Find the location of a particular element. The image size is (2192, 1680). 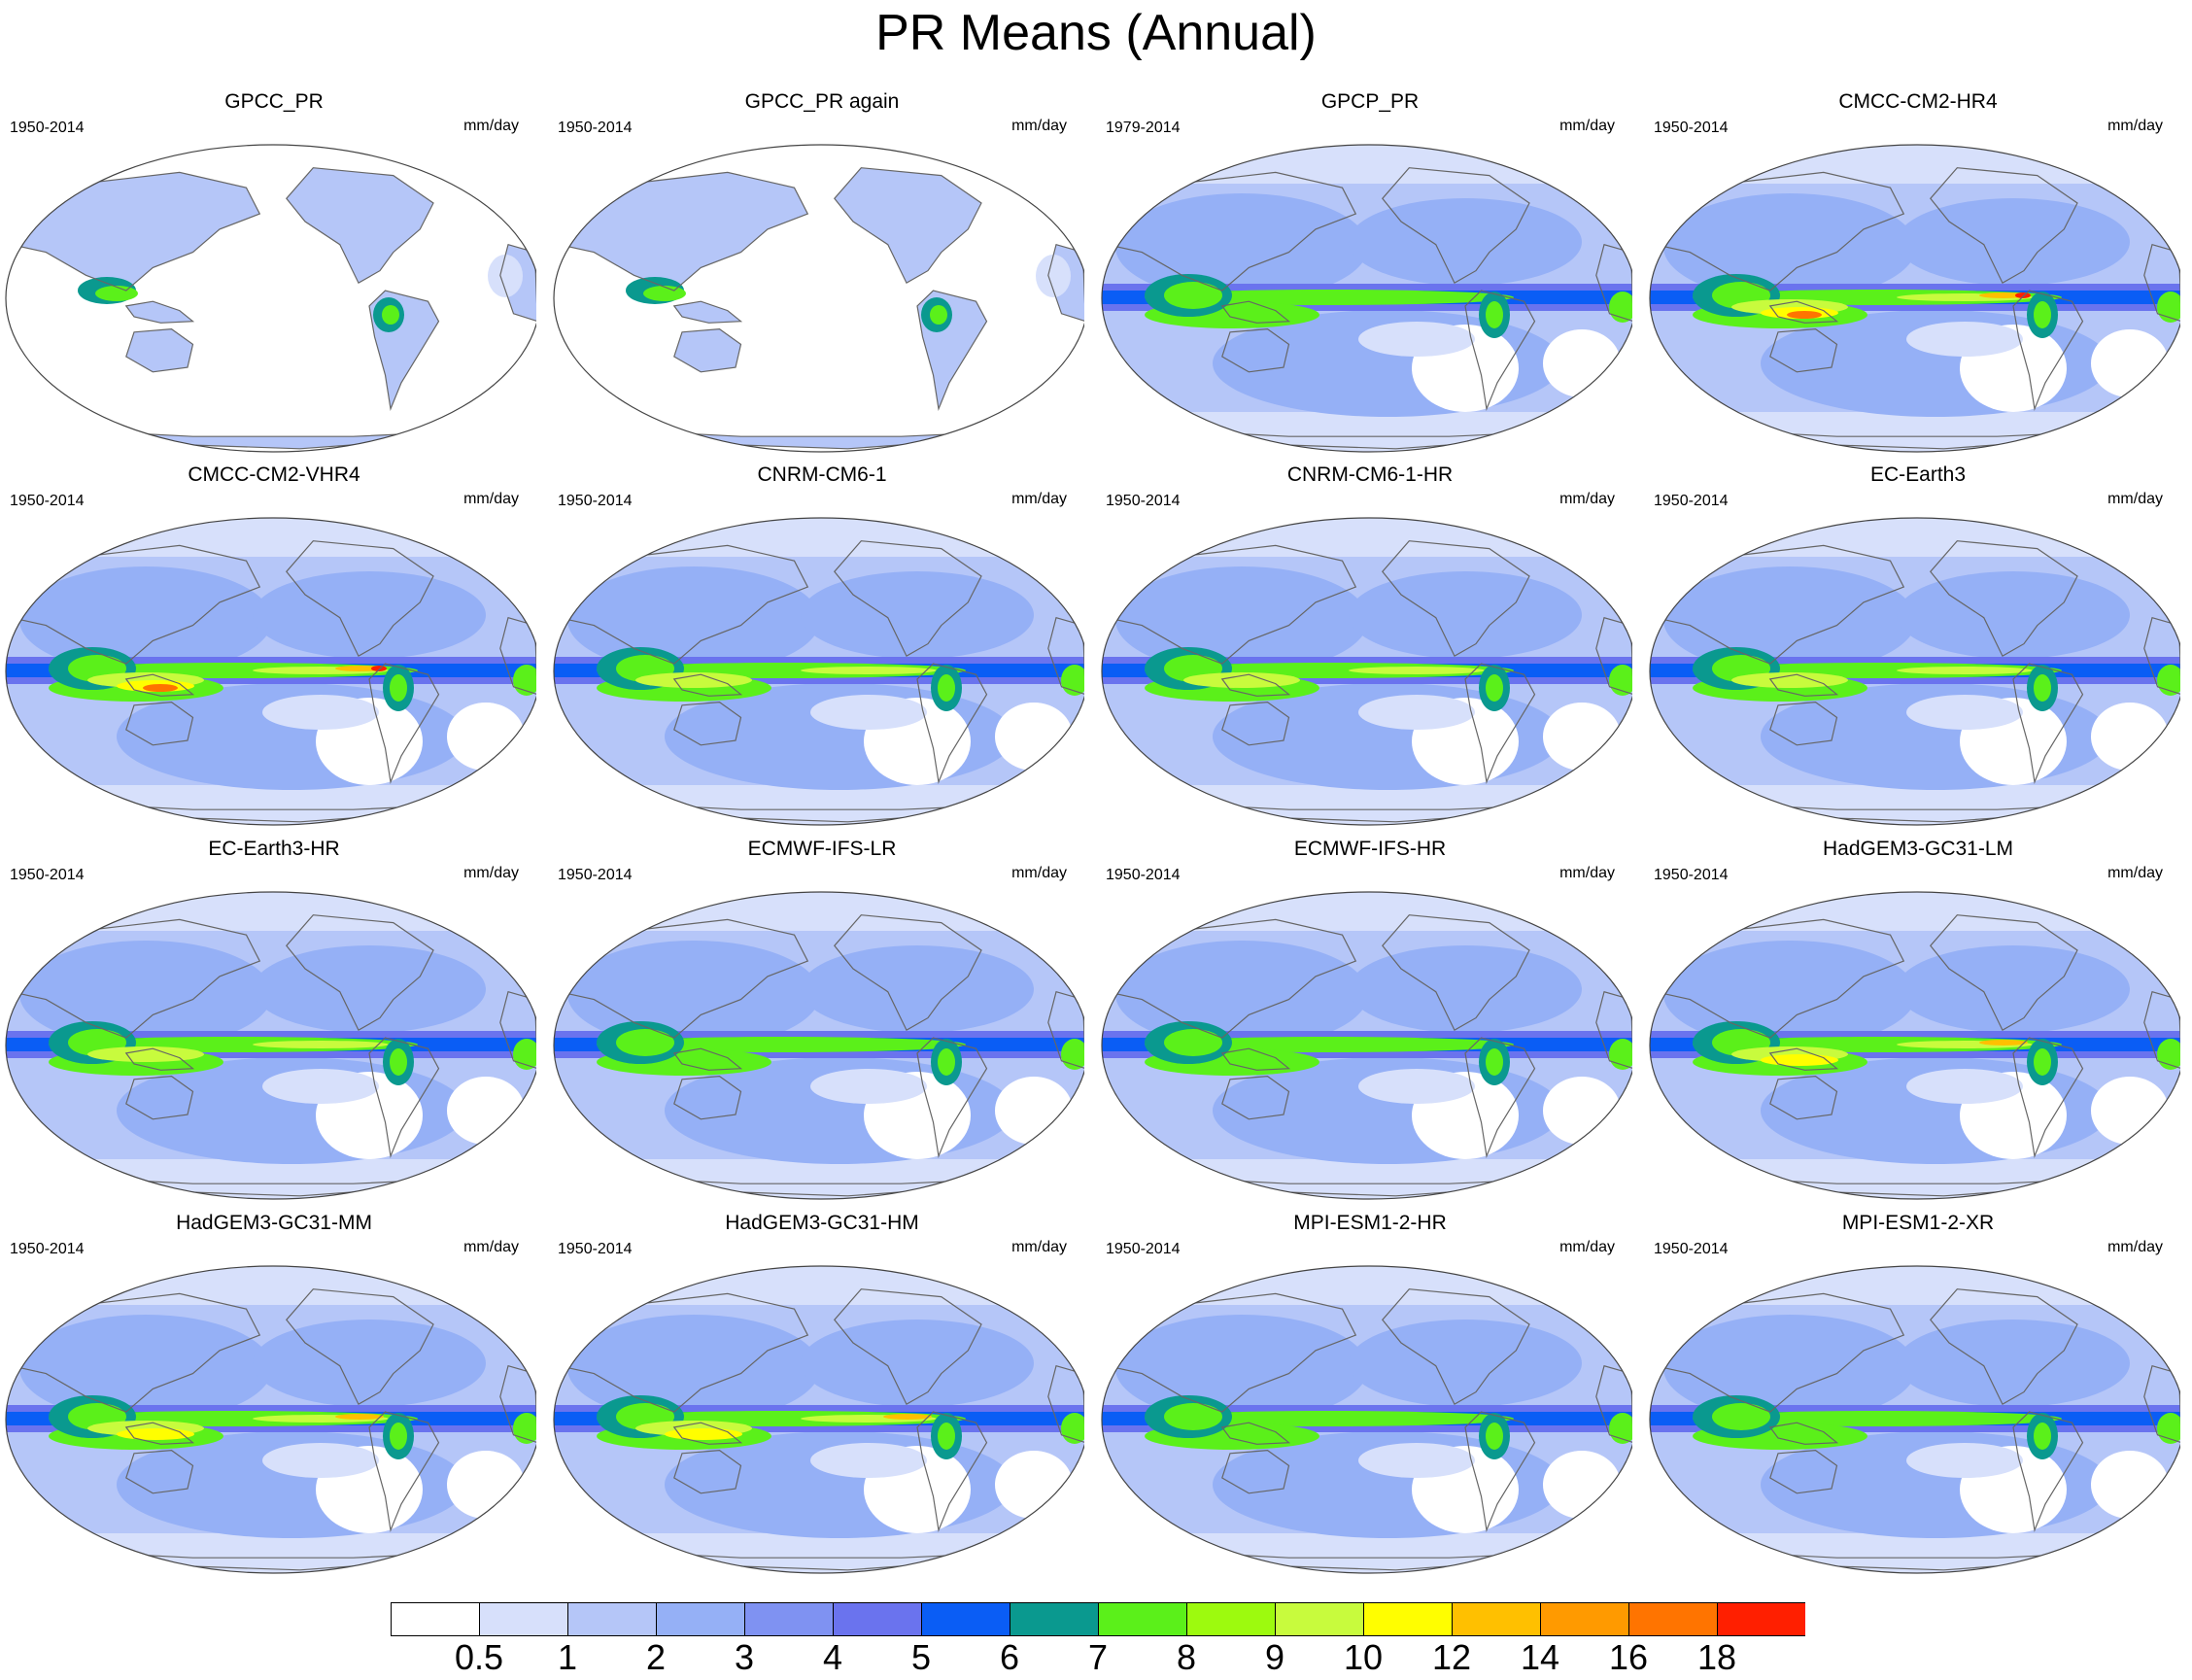

panel-period: 1979-2014 is located at coordinates (1143, 128).